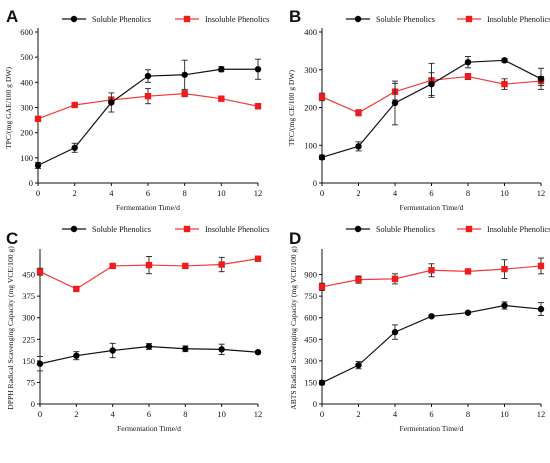  I want to click on series-line, so click(147, 117).